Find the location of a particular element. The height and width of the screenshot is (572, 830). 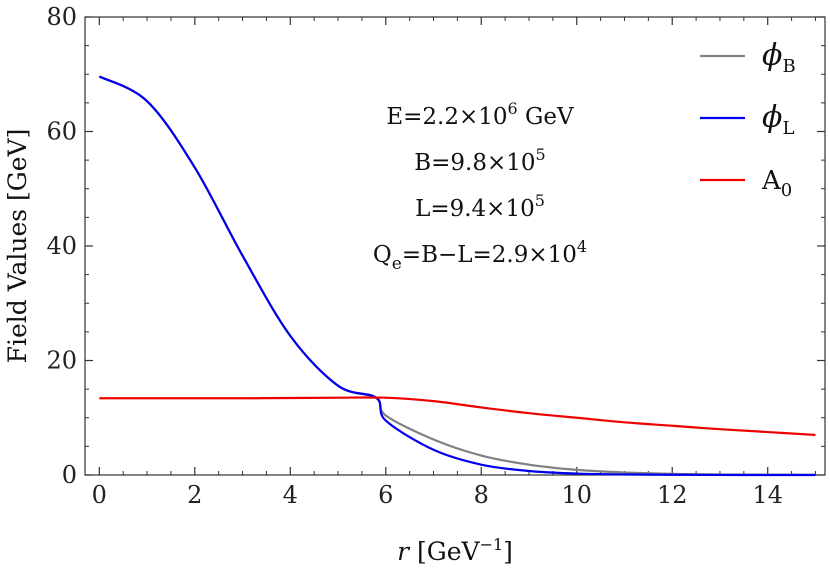

y-tick-label: 80 is located at coordinates (61, 17).